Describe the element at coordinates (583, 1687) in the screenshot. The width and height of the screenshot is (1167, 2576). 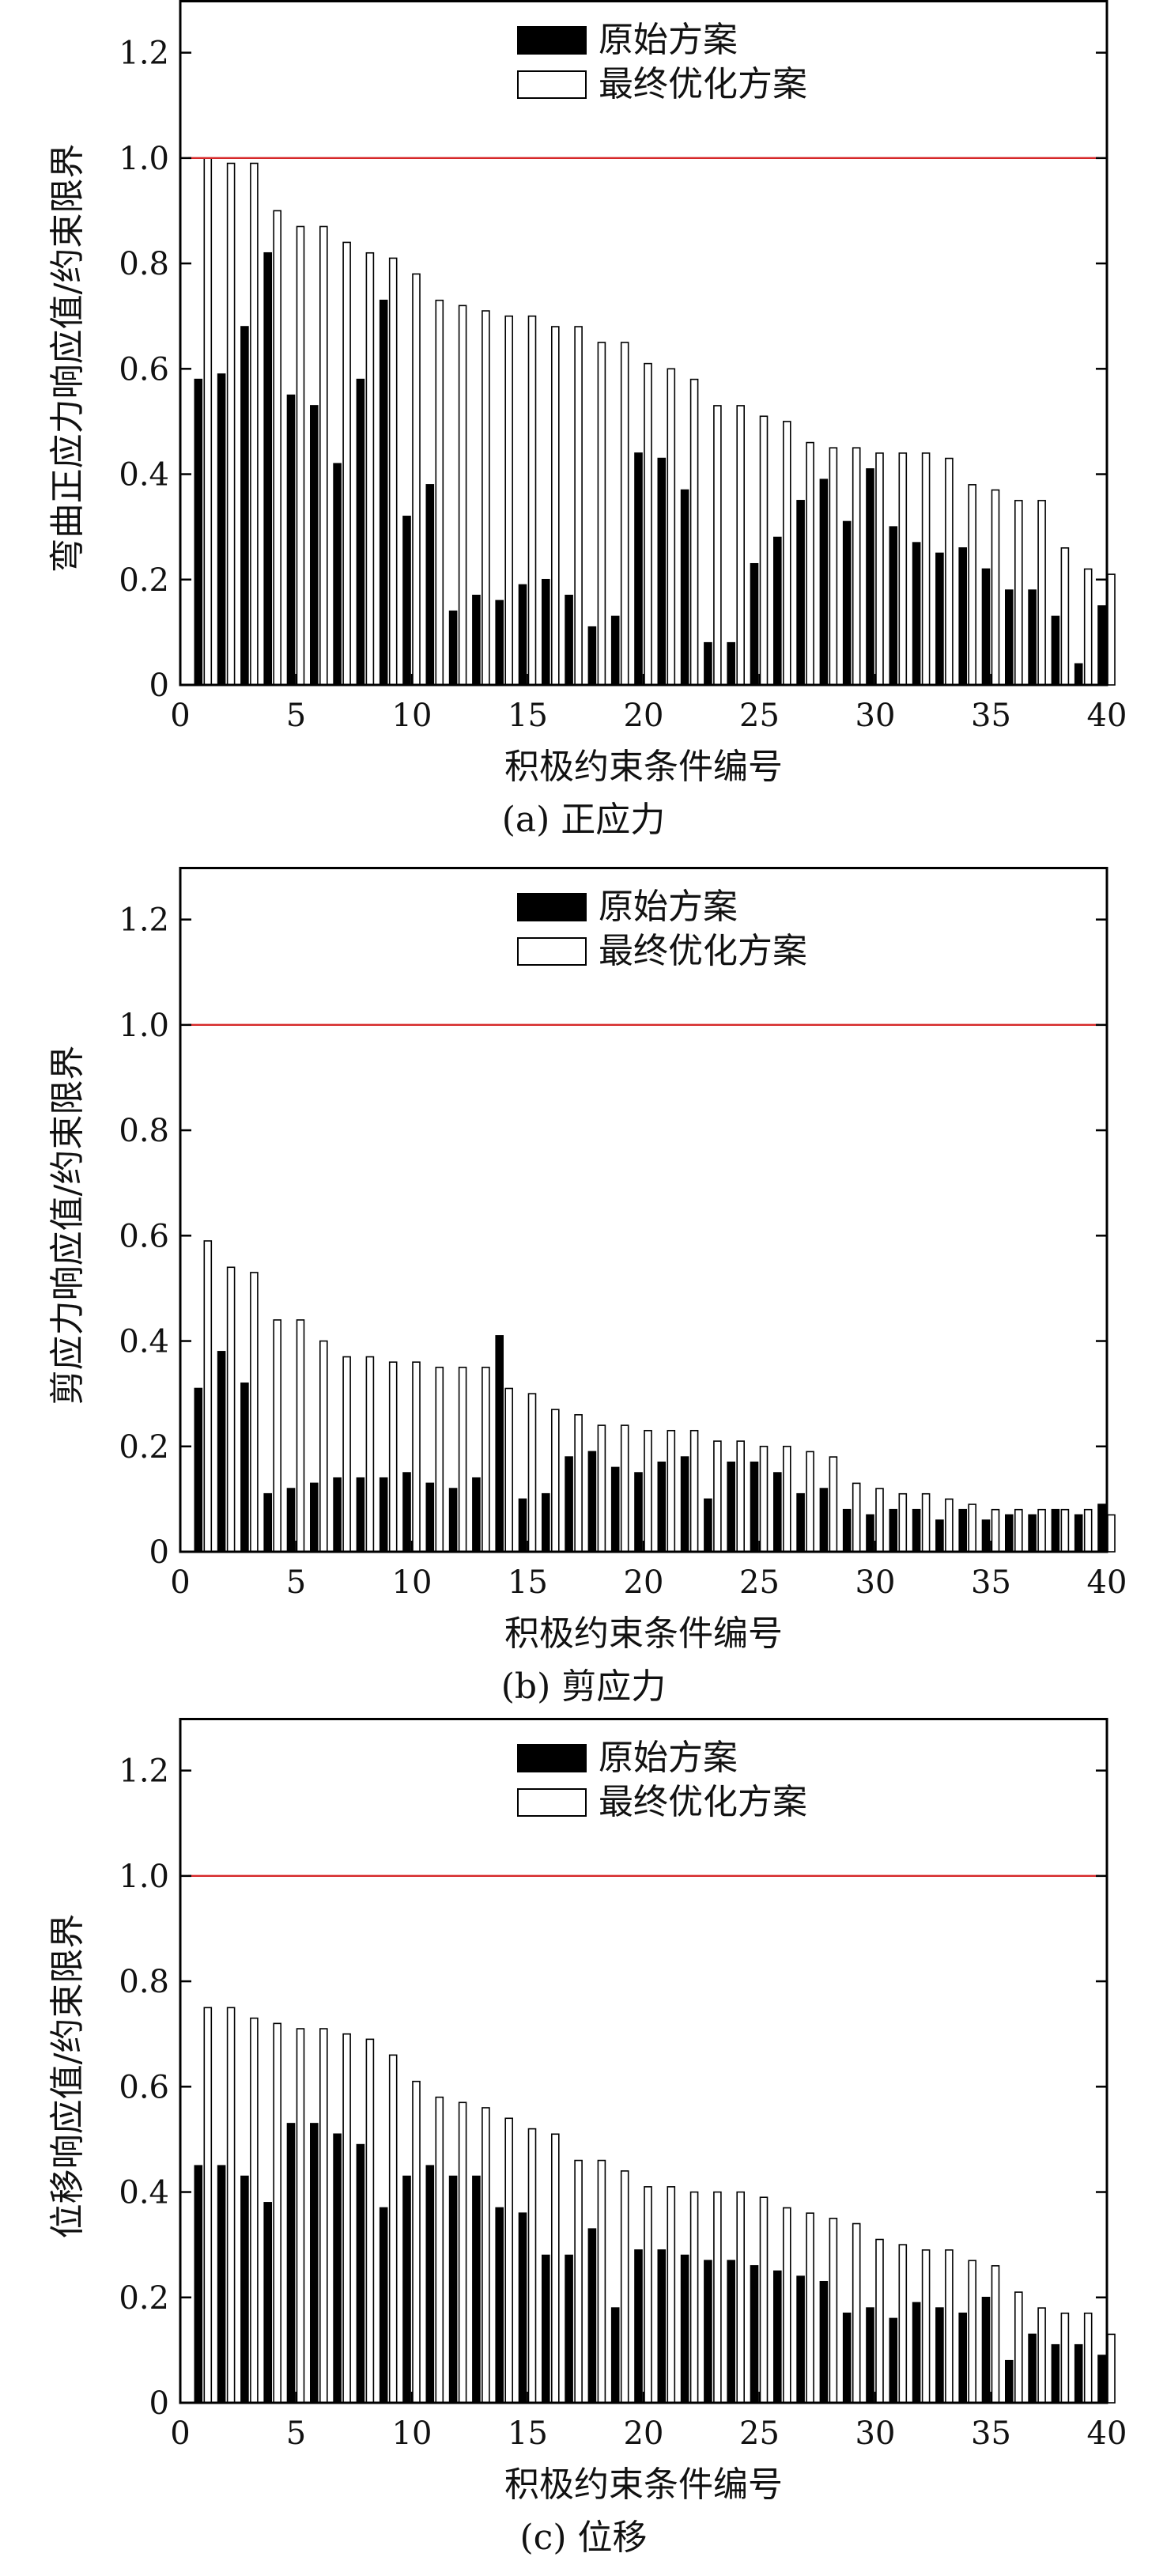
I see `chart-caption-b: (b) 剪应力` at that location.